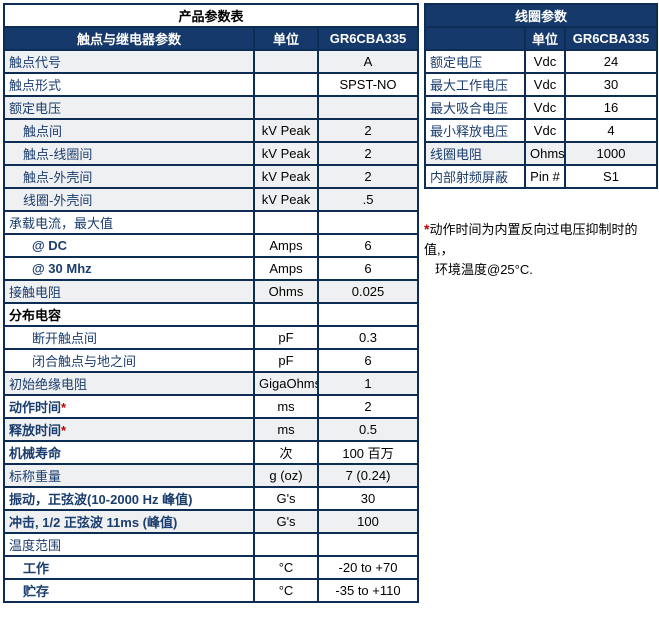 The height and width of the screenshot is (634, 659). I want to click on footnote-line-1: *动作时间为内置反向过电压抑制时的值,，, so click(541, 239).